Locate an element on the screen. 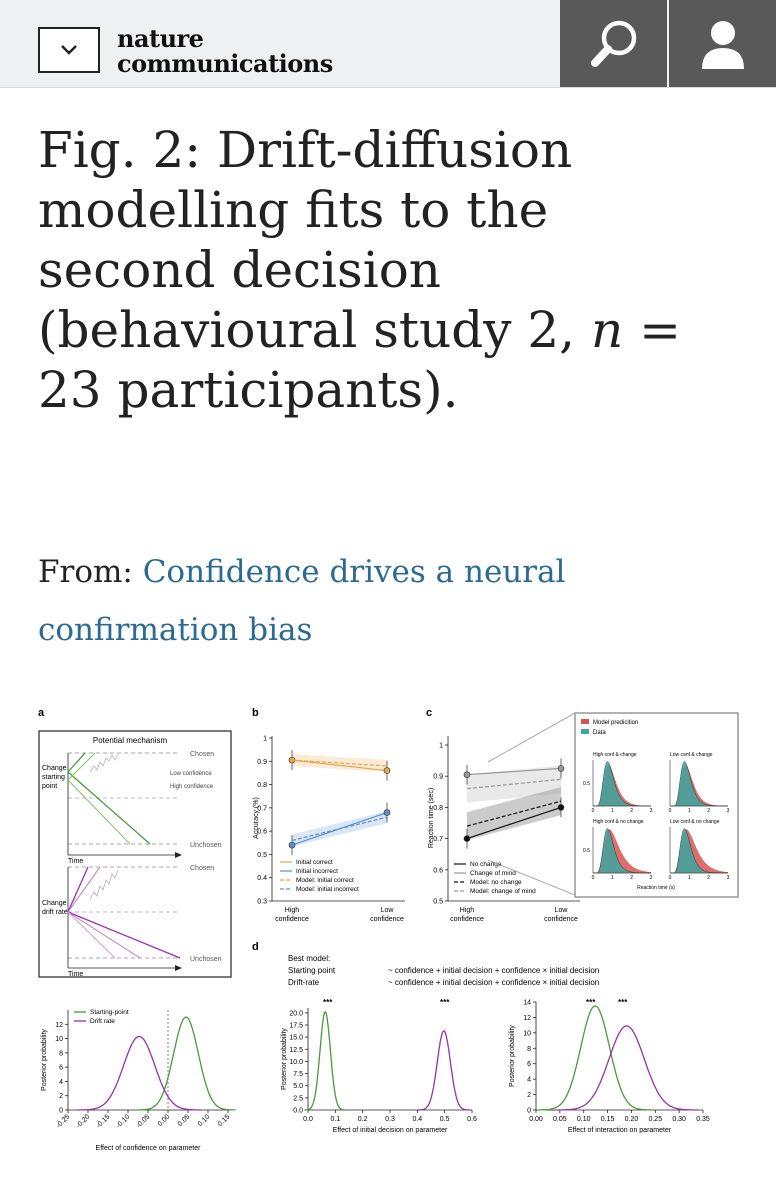 This screenshot has width=776, height=1200. search-button is located at coordinates (613, 43).